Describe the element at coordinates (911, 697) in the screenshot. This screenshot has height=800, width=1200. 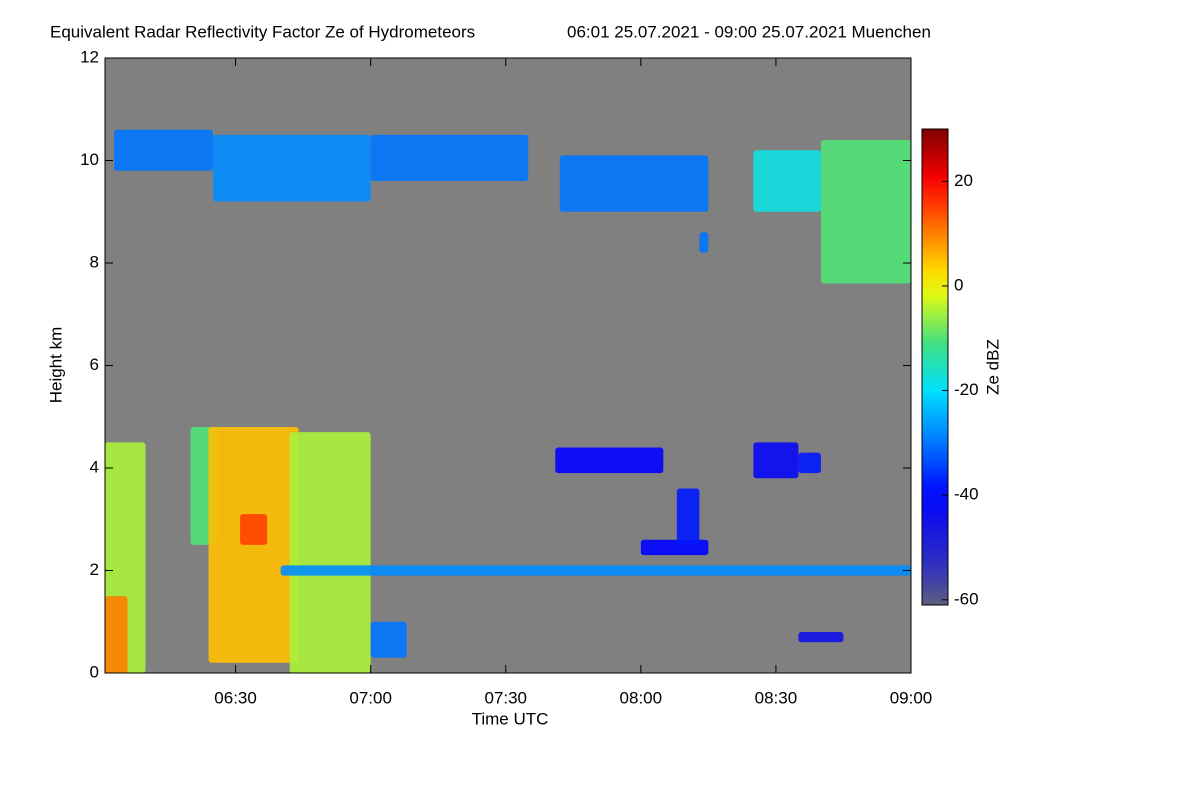
I see `x-tick-label: 09:00` at that location.